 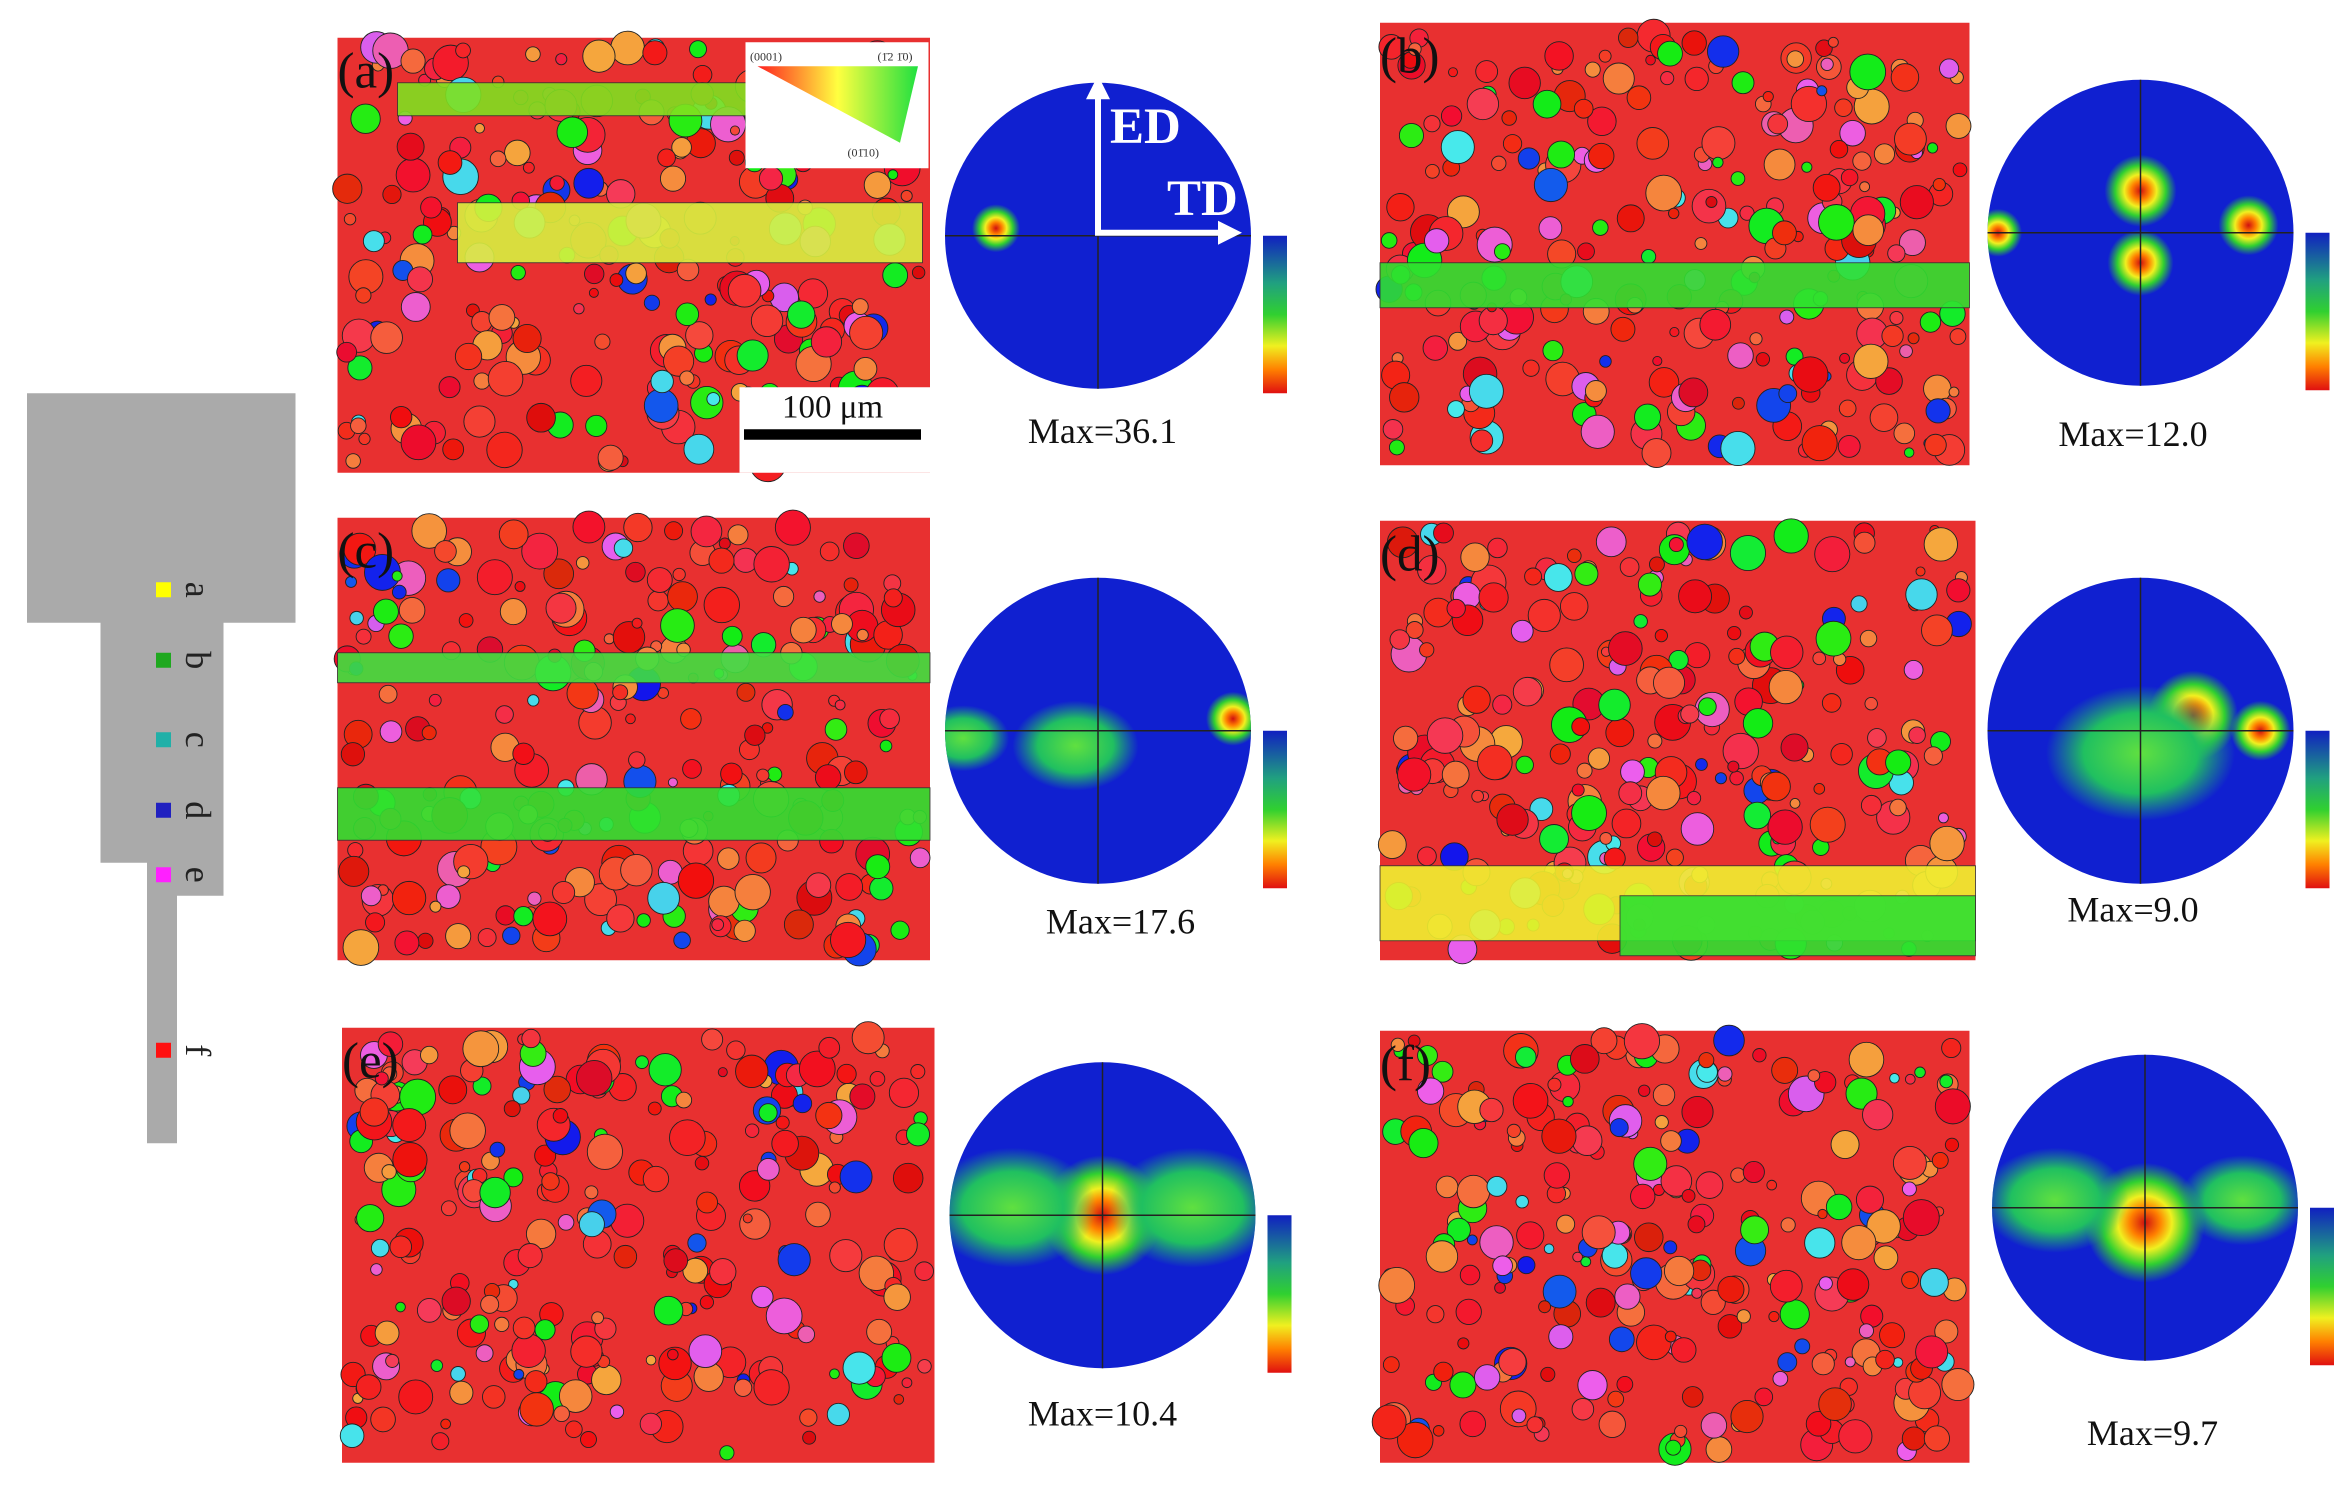 What do you see at coordinates (837, 104) in the screenshot?
I see `ipf-key` at bounding box center [837, 104].